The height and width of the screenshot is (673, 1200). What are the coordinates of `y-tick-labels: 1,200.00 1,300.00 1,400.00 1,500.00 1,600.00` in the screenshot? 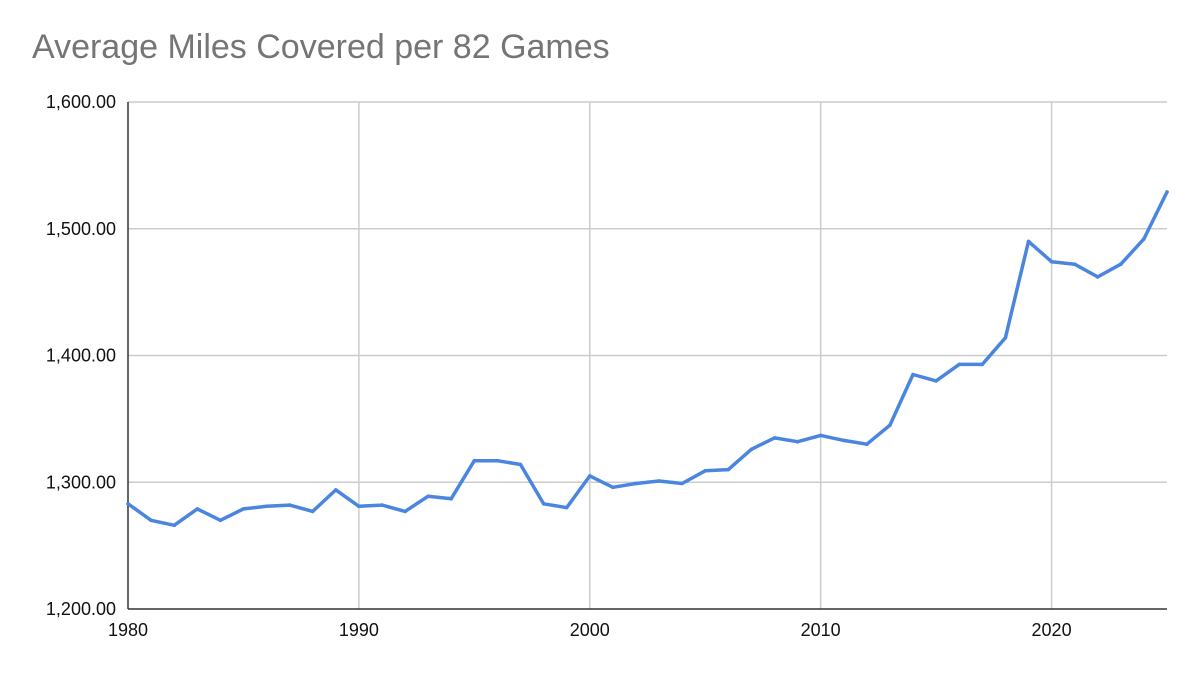 It's located at (81, 355).